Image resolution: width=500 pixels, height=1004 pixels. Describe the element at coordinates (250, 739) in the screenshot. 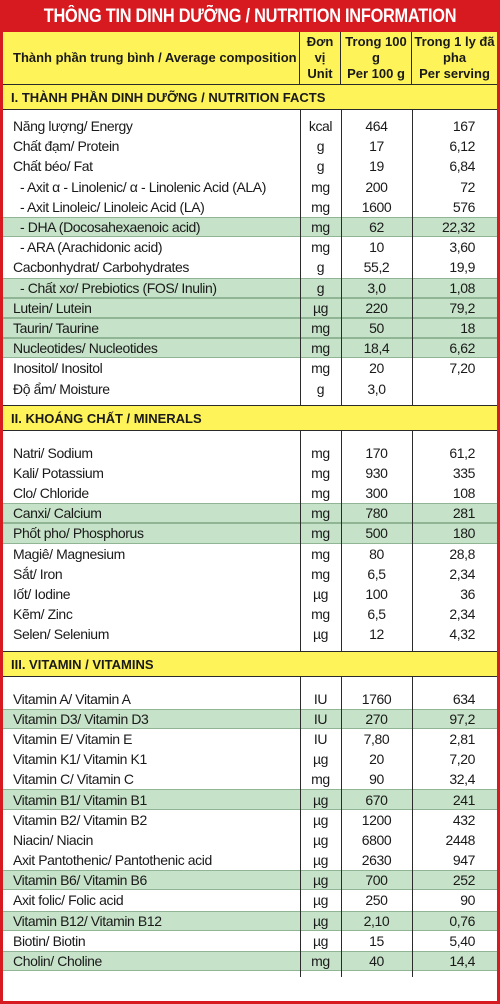

I see `table-row: Vitamin E/ Vitamin E IU 7,80 2,81` at that location.